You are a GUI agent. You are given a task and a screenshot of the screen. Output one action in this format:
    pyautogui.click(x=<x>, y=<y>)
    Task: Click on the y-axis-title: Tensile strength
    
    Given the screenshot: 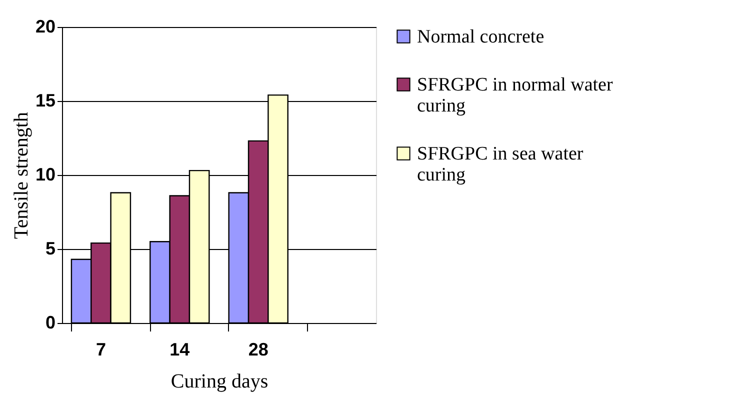 What is the action you would take?
    pyautogui.click(x=21, y=175)
    